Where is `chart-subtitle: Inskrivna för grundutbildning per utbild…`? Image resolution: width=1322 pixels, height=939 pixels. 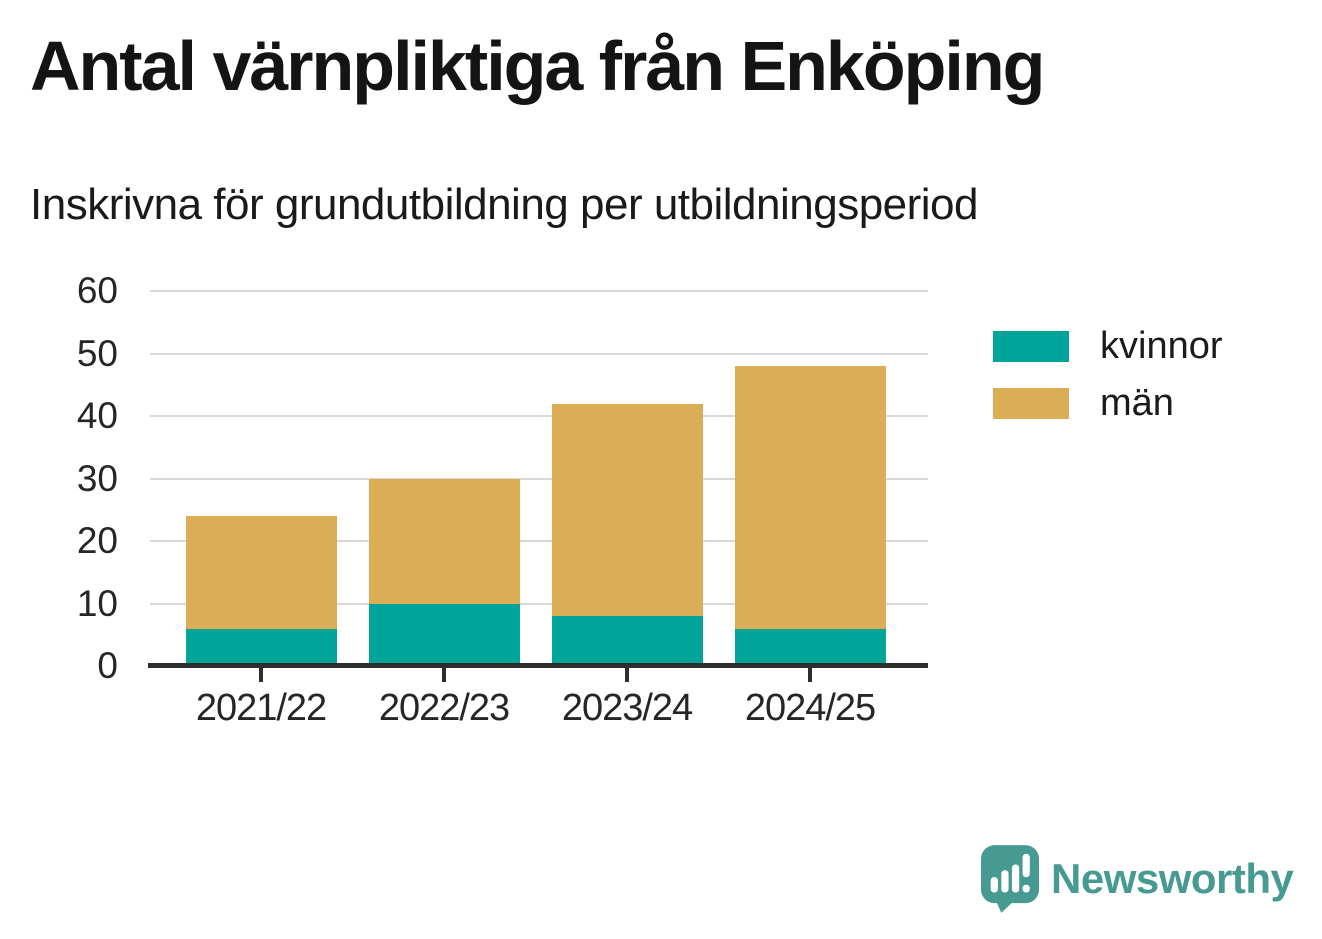 chart-subtitle: Inskrivna för grundutbildning per utbild… is located at coordinates (504, 204).